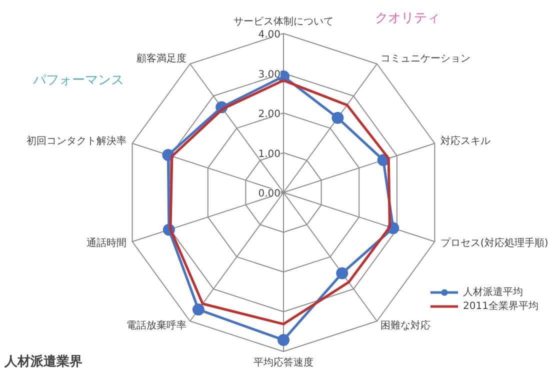  What do you see at coordinates (494, 242) in the screenshot?
I see `spoke-label: プロセス(対応処理手順)` at bounding box center [494, 242].